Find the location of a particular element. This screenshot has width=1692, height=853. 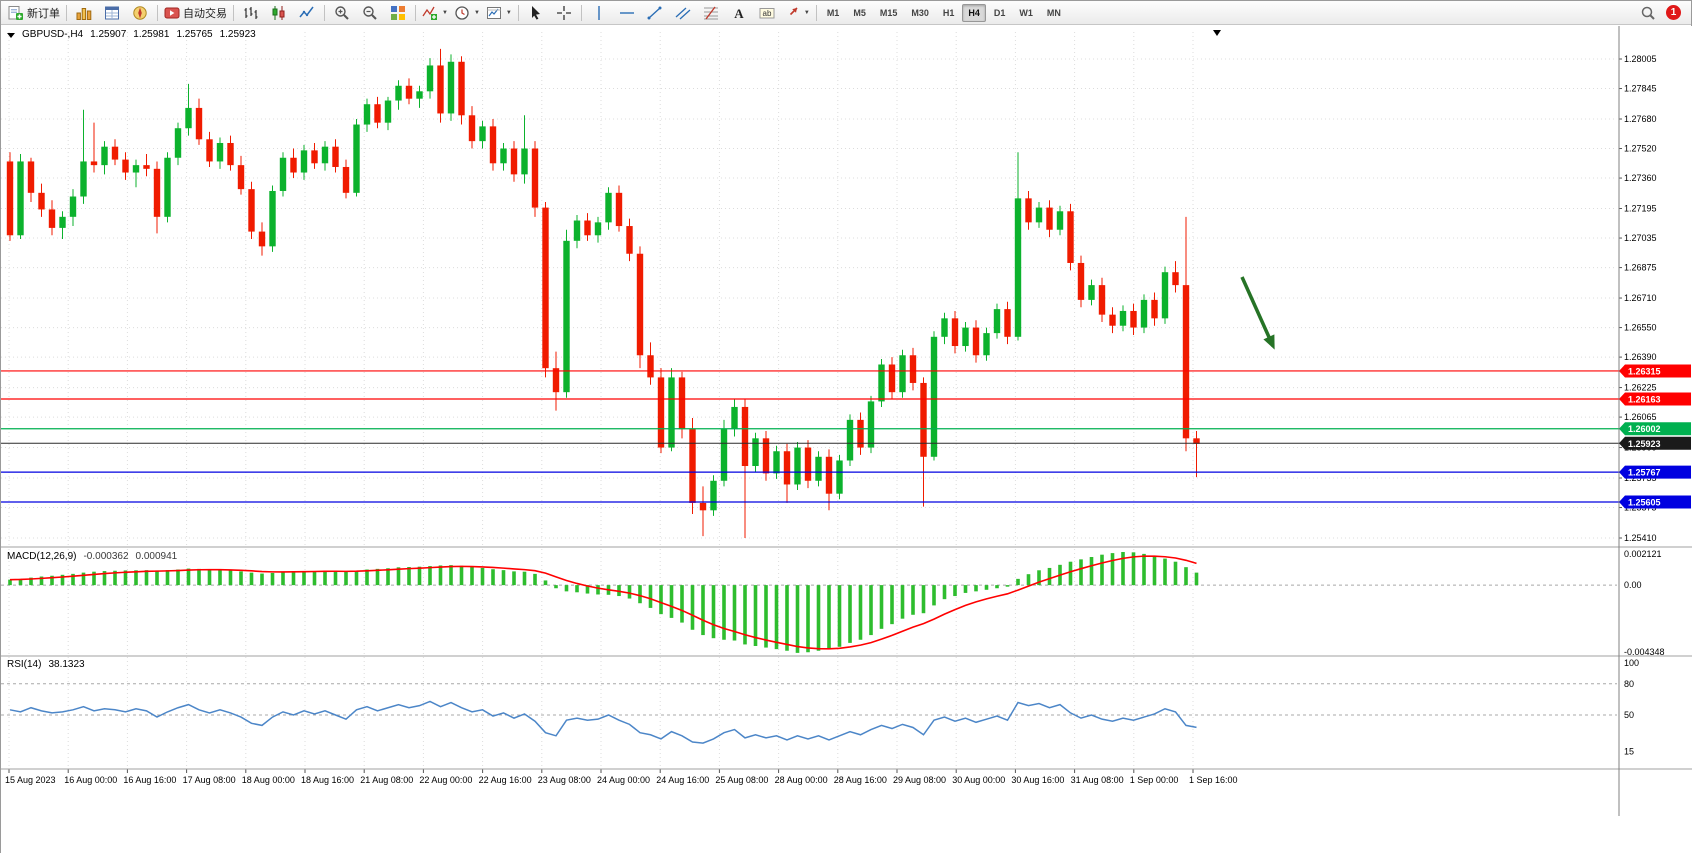

auto-trading-button-label: 自动交易 is located at coordinates (205, 13).